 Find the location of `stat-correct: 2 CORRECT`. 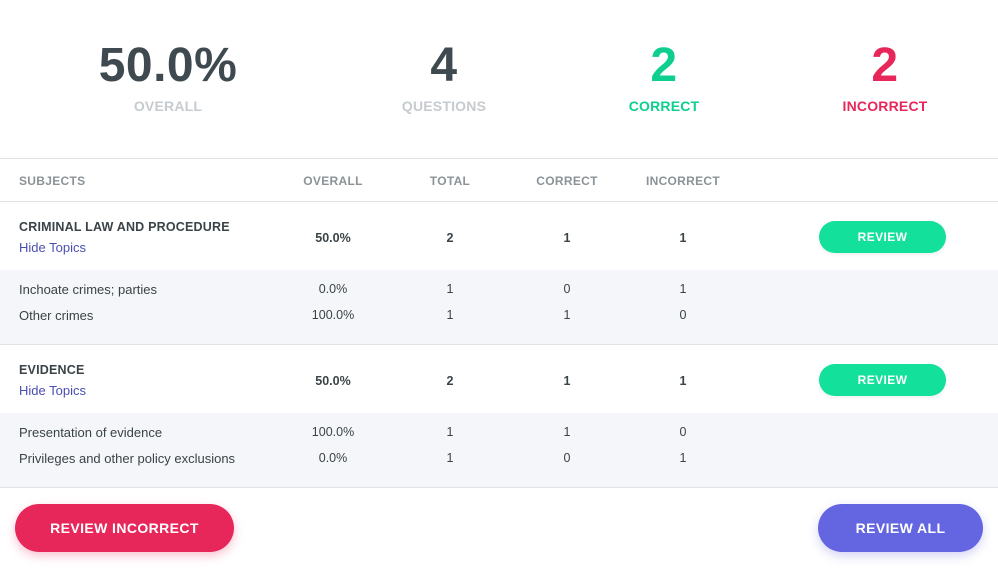

stat-correct: 2 CORRECT is located at coordinates (664, 77).